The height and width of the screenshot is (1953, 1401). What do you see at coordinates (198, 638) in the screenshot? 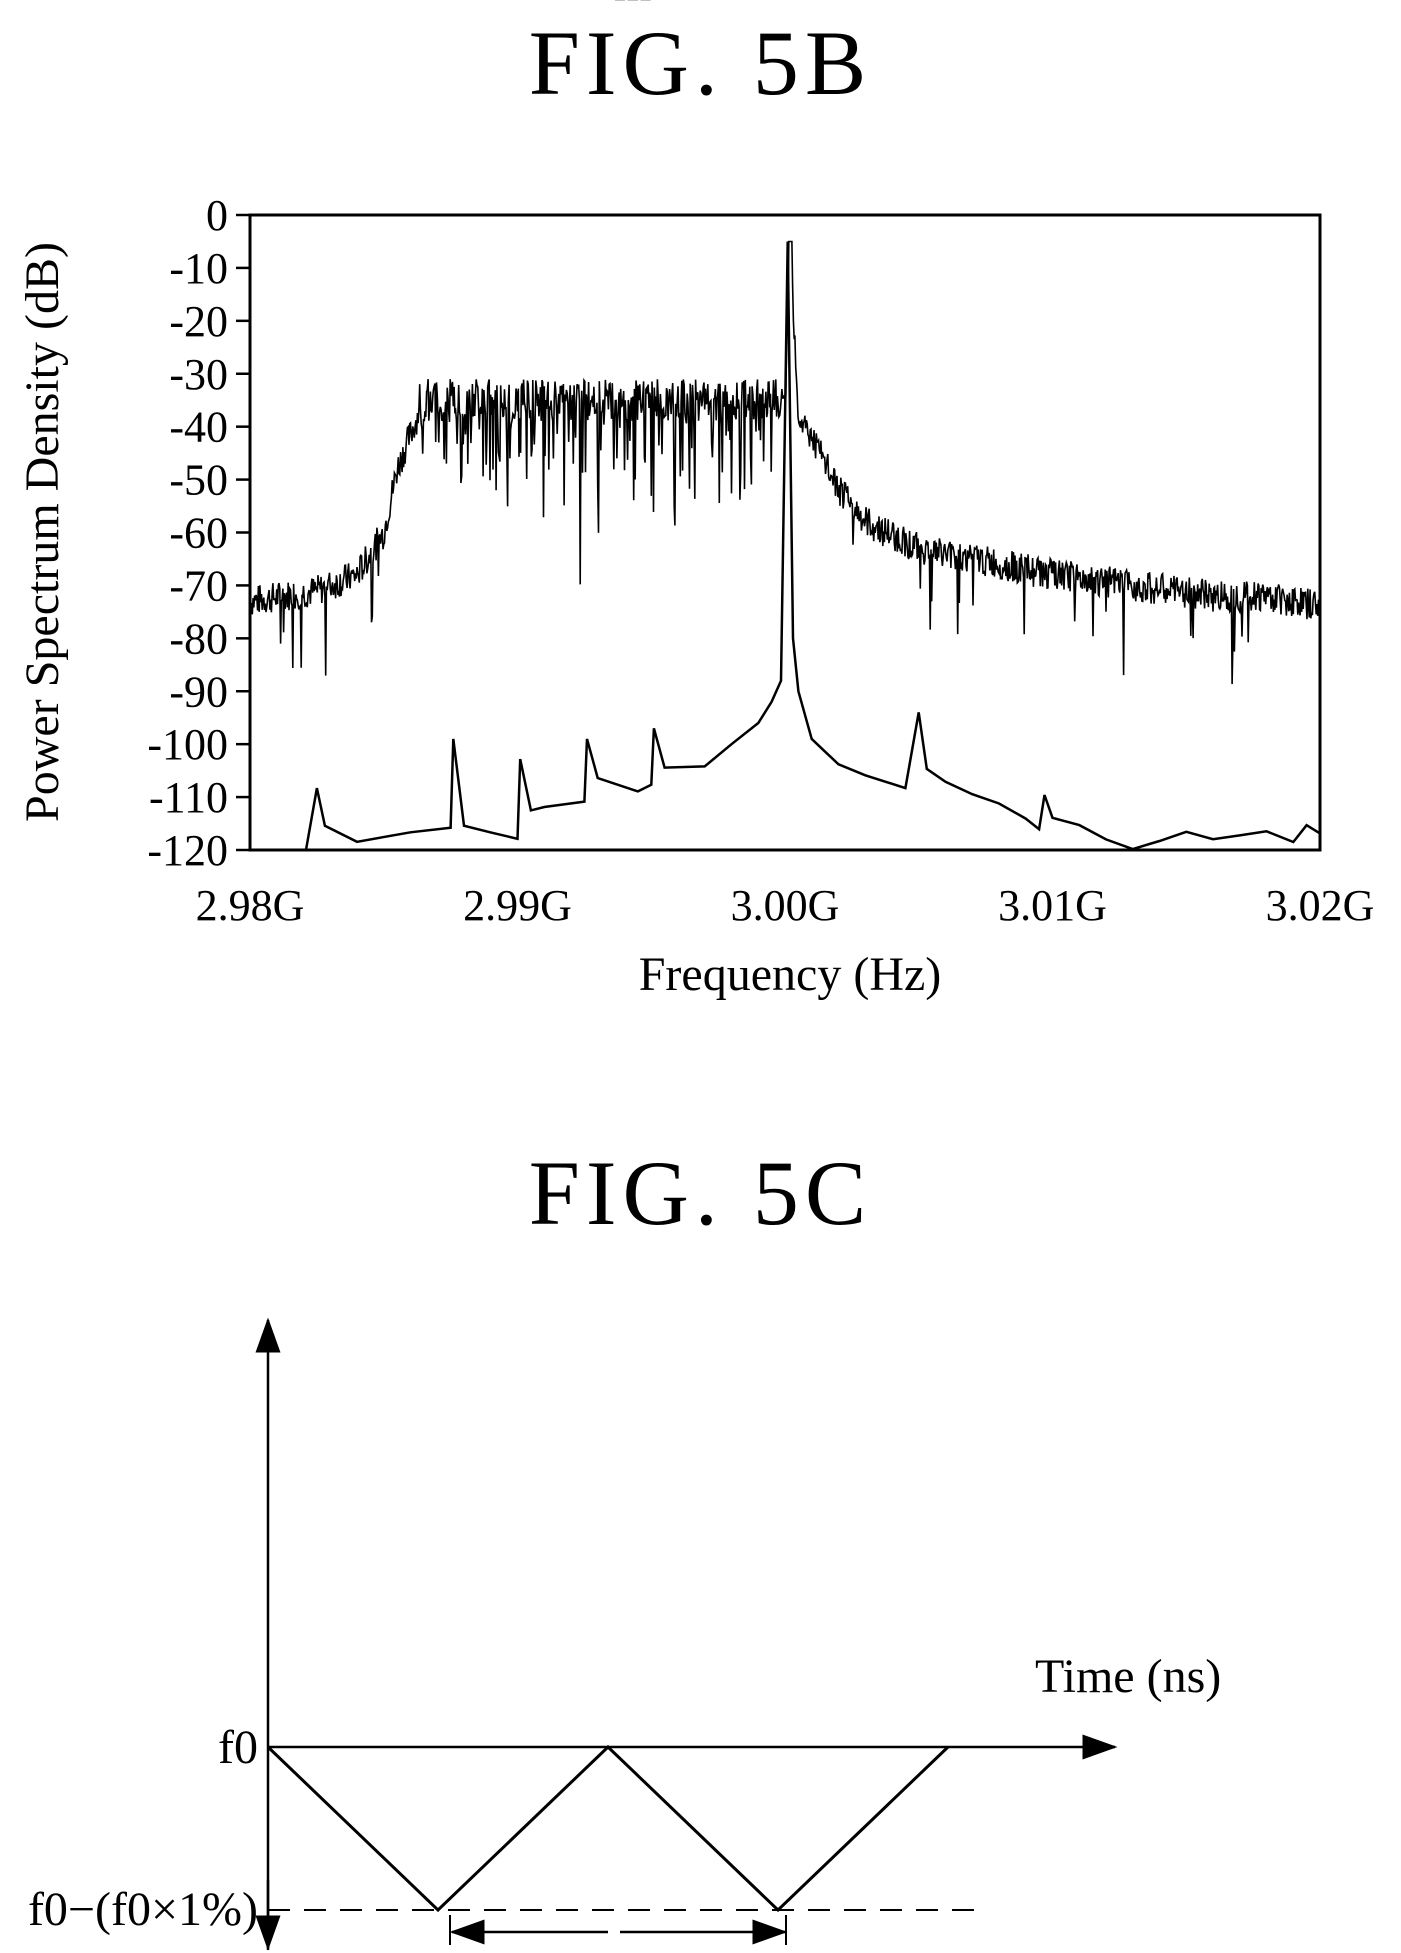
I see `y-tick-label: -80` at bounding box center [198, 638].